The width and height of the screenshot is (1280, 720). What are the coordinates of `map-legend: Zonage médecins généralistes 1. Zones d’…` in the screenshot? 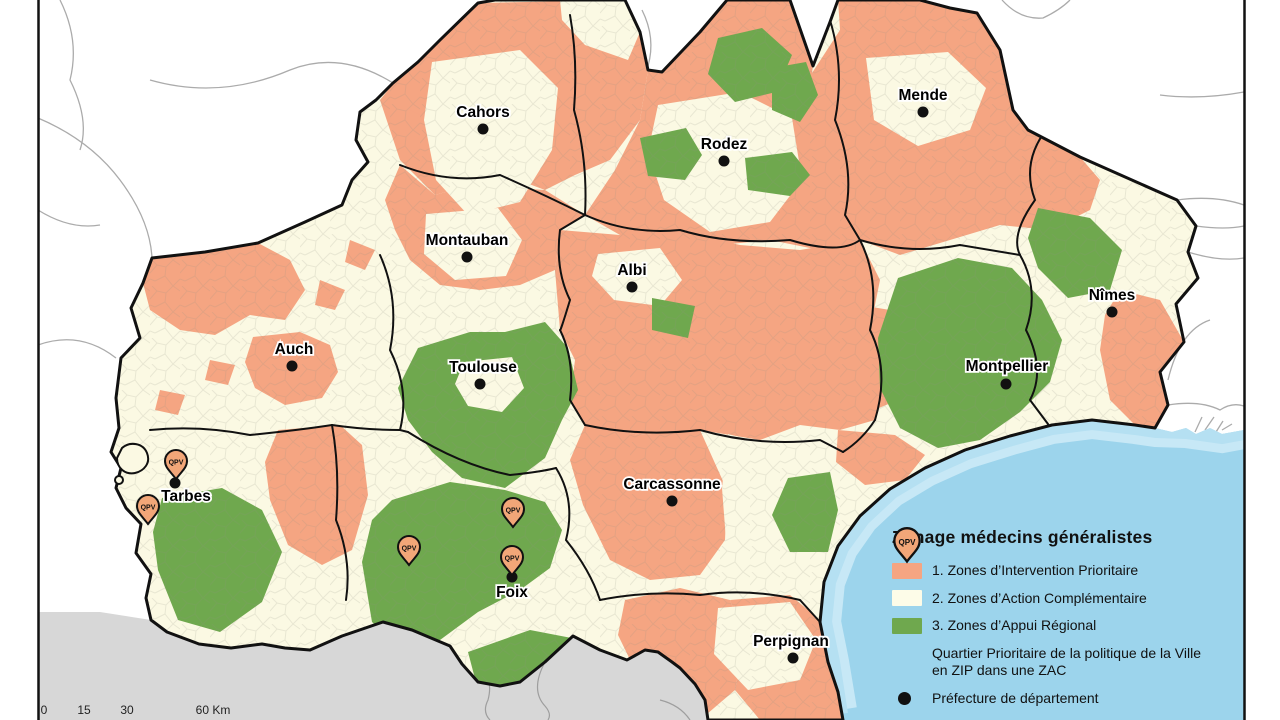 It's located at (1064, 622).